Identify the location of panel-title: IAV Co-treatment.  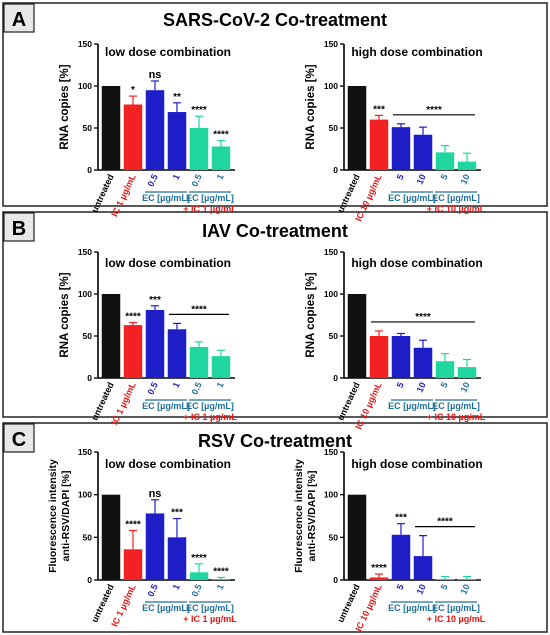
(275, 231).